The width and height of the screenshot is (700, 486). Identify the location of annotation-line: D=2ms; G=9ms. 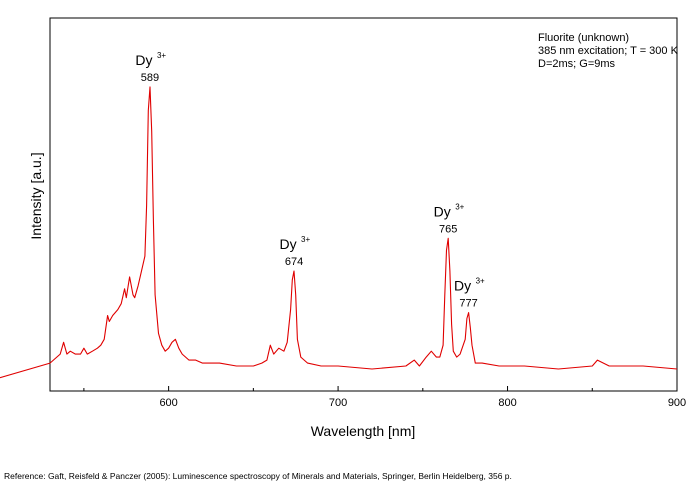
(577, 64).